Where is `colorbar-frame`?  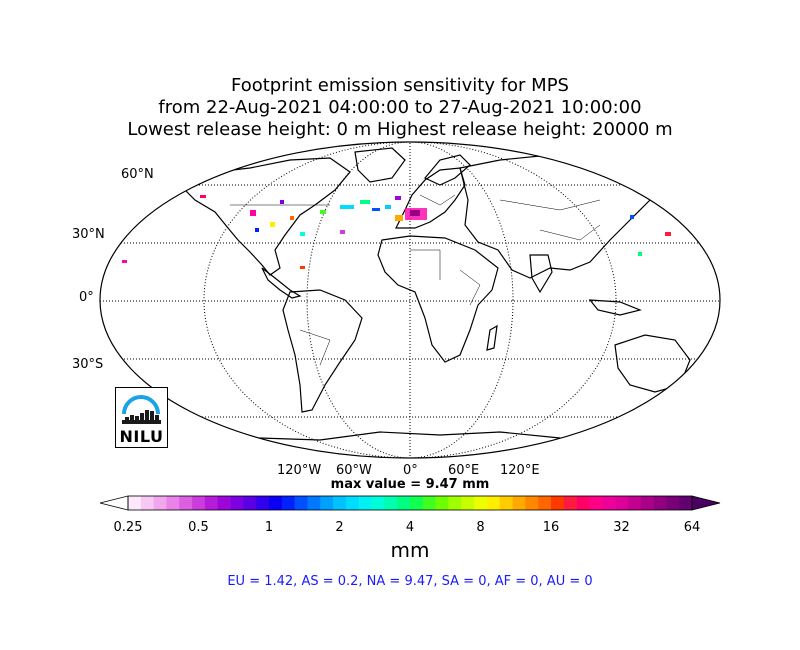 colorbar-frame is located at coordinates (410, 503).